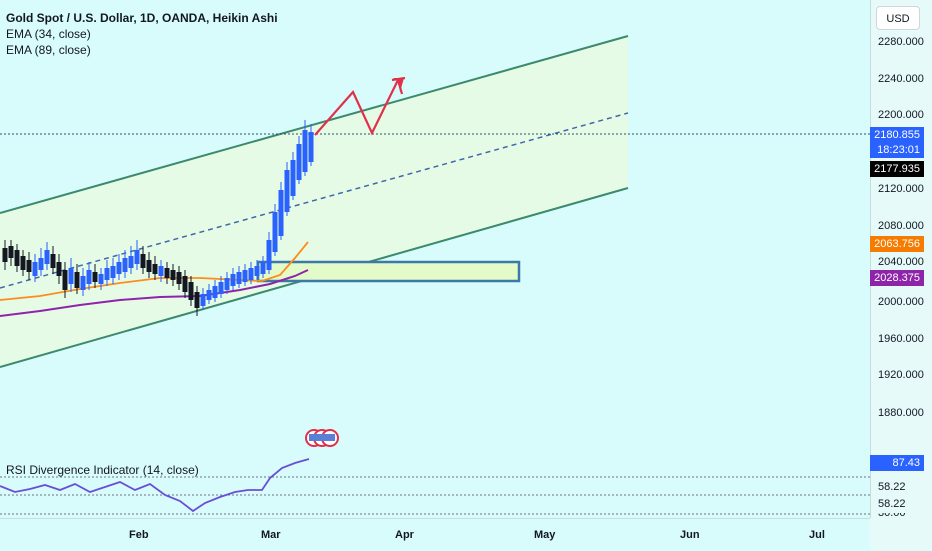  I want to click on axis-corner, so click(901, 534).